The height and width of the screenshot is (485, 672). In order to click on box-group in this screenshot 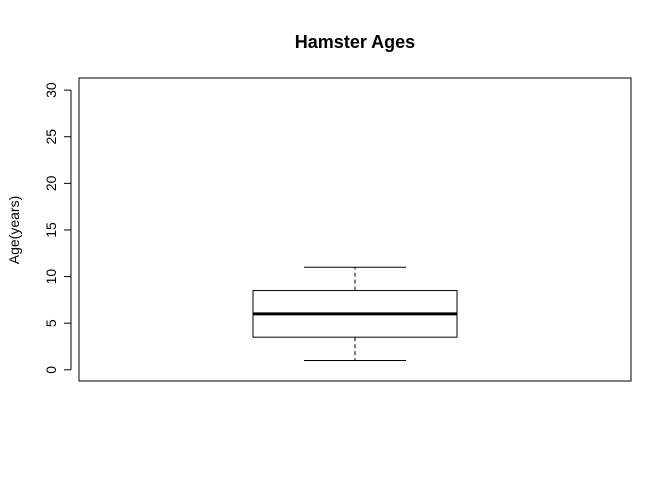, I will do `click(355, 313)`.